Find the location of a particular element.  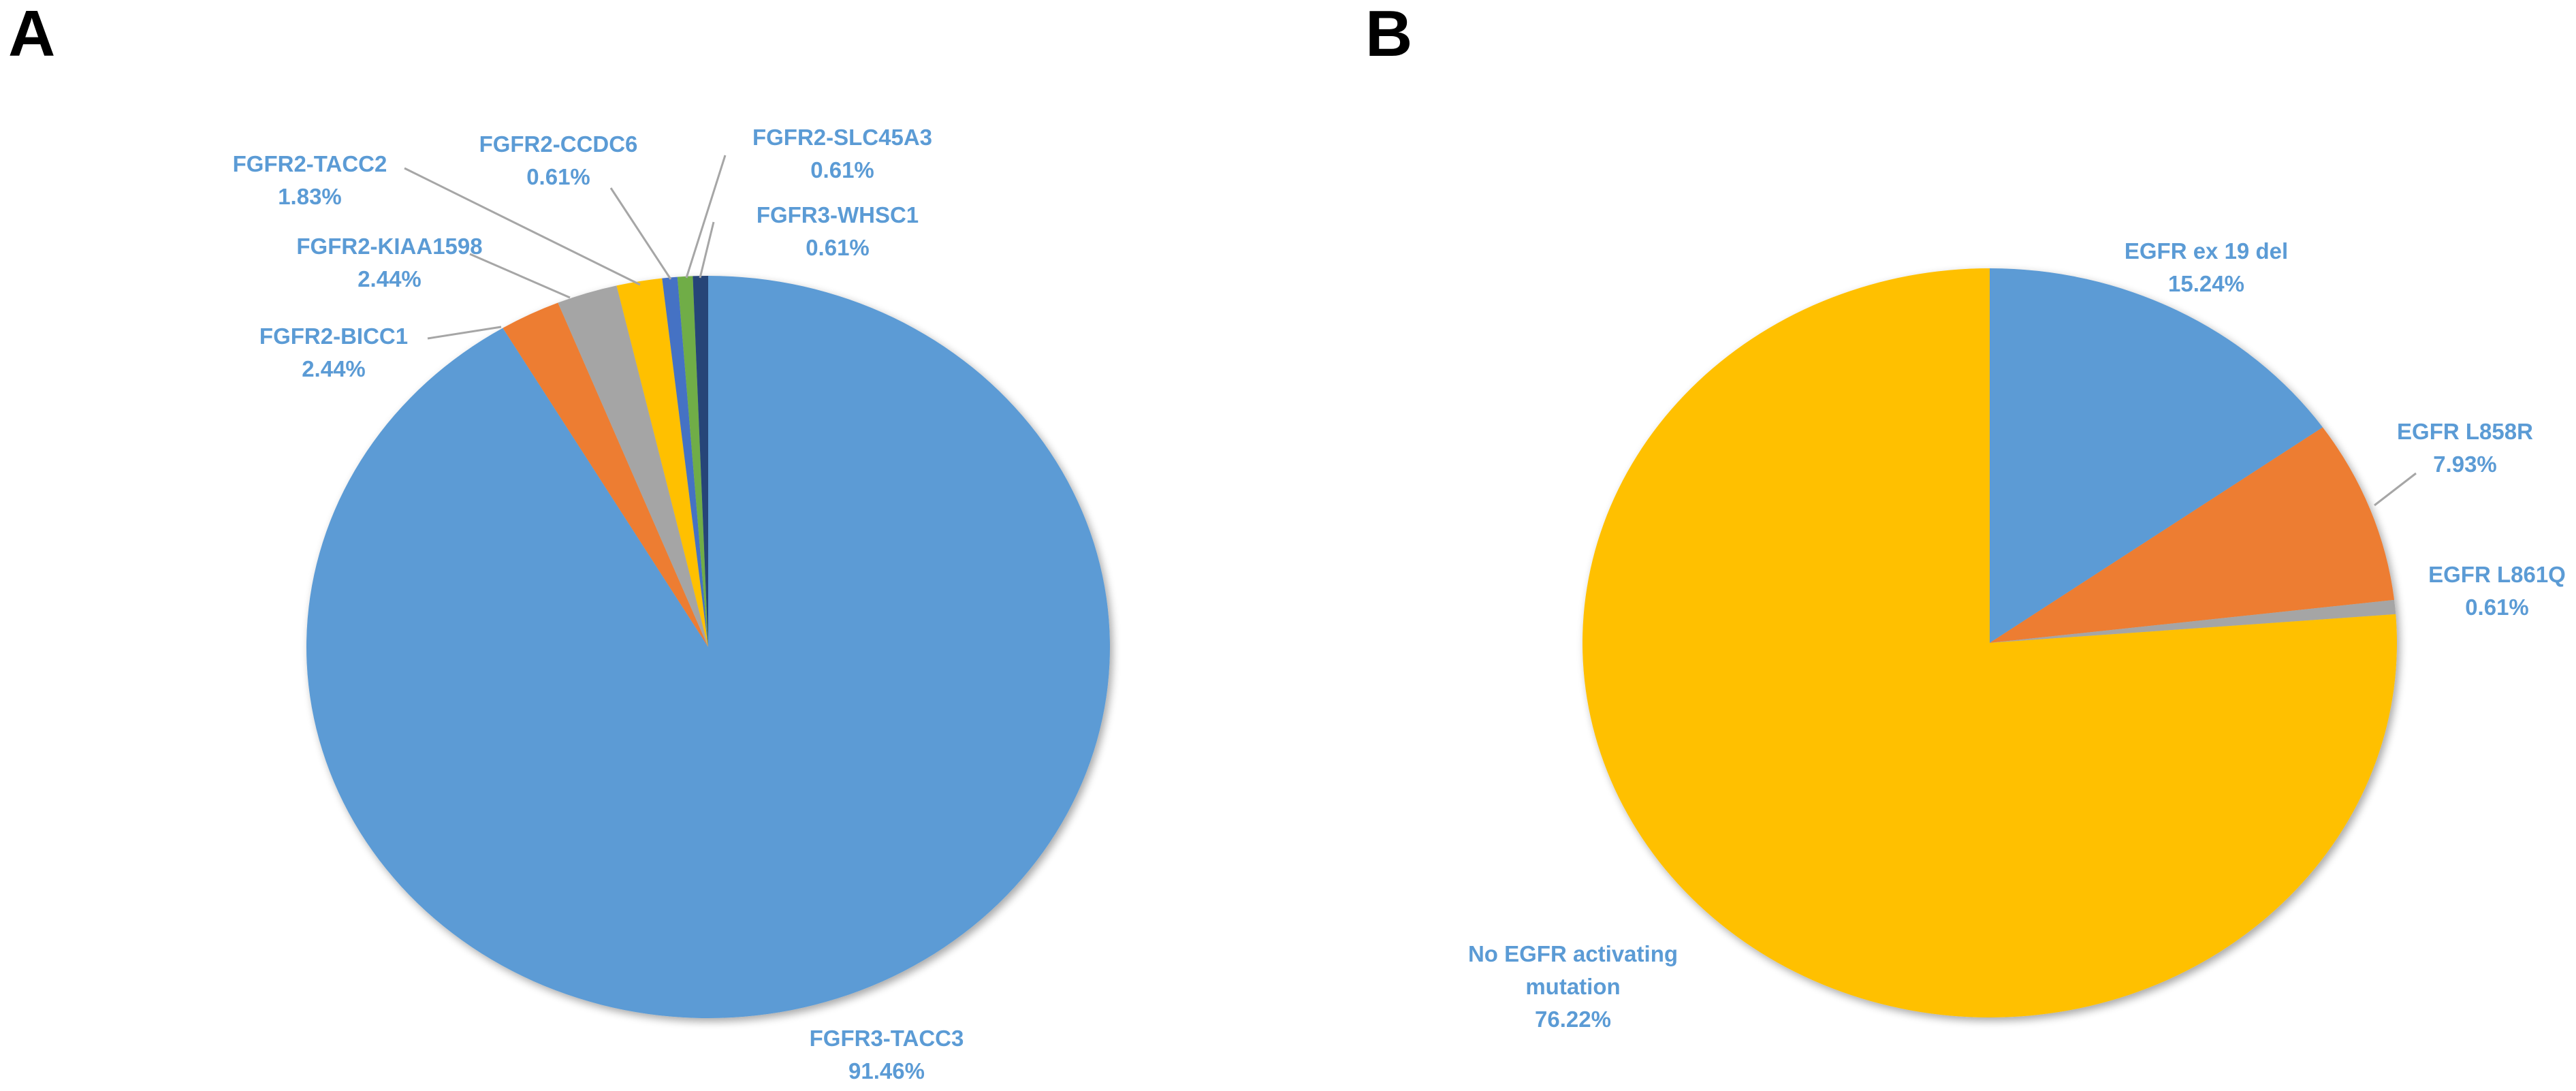

slice-percent-fgfr2-bicc1: 2.44% is located at coordinates (334, 368).